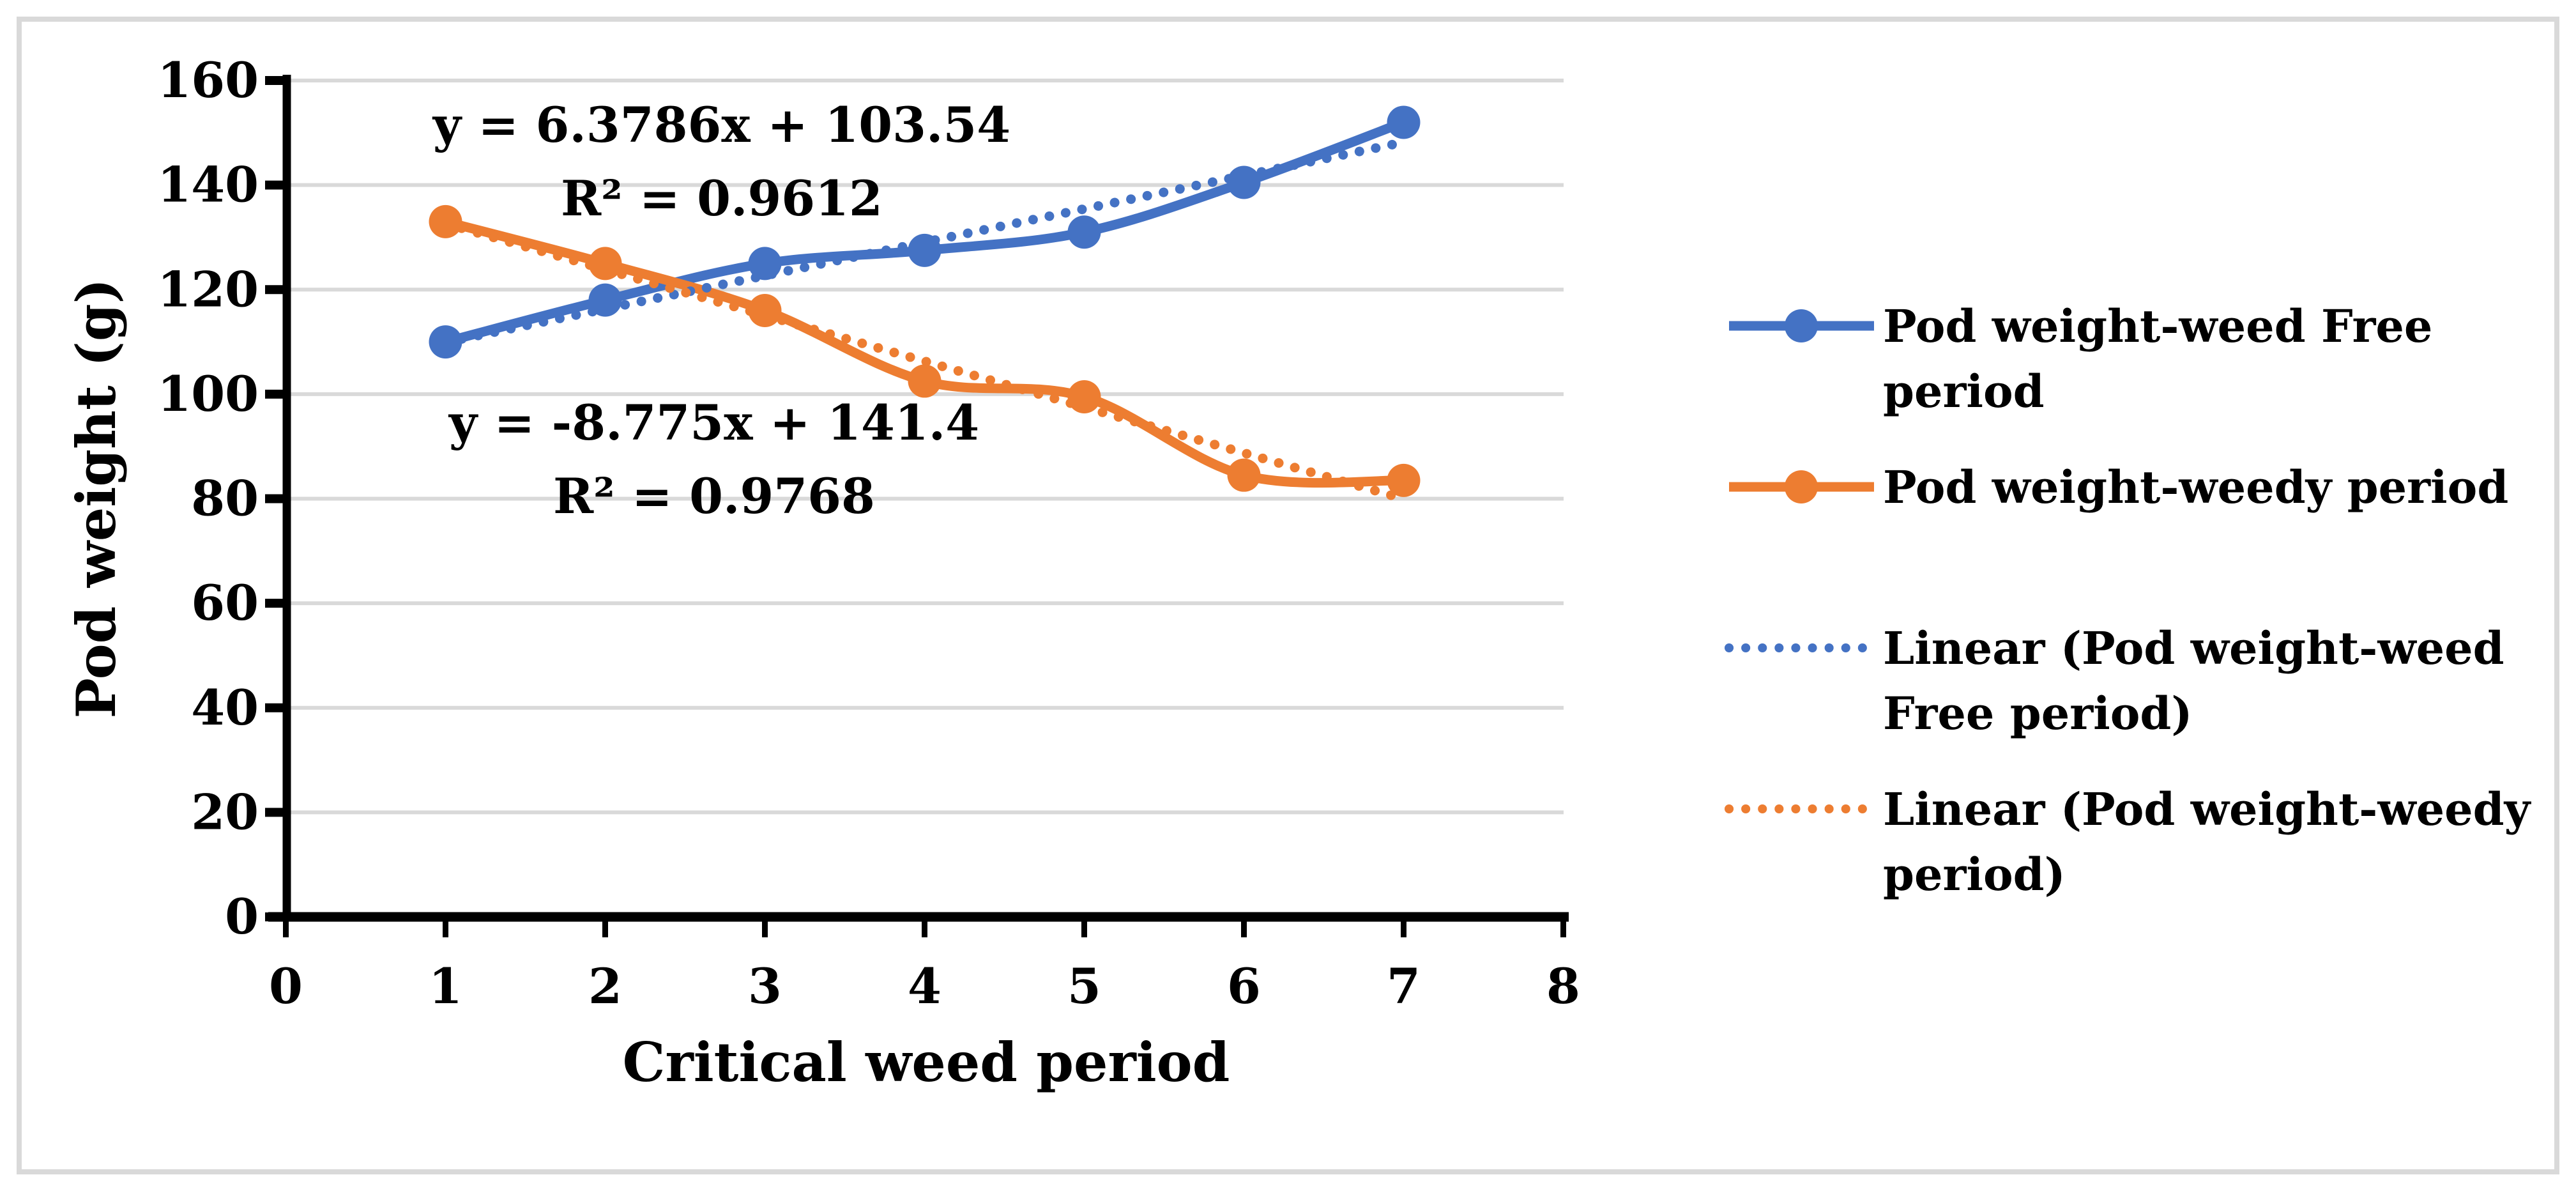  I want to click on y-tick-label: 0, so click(242, 917).